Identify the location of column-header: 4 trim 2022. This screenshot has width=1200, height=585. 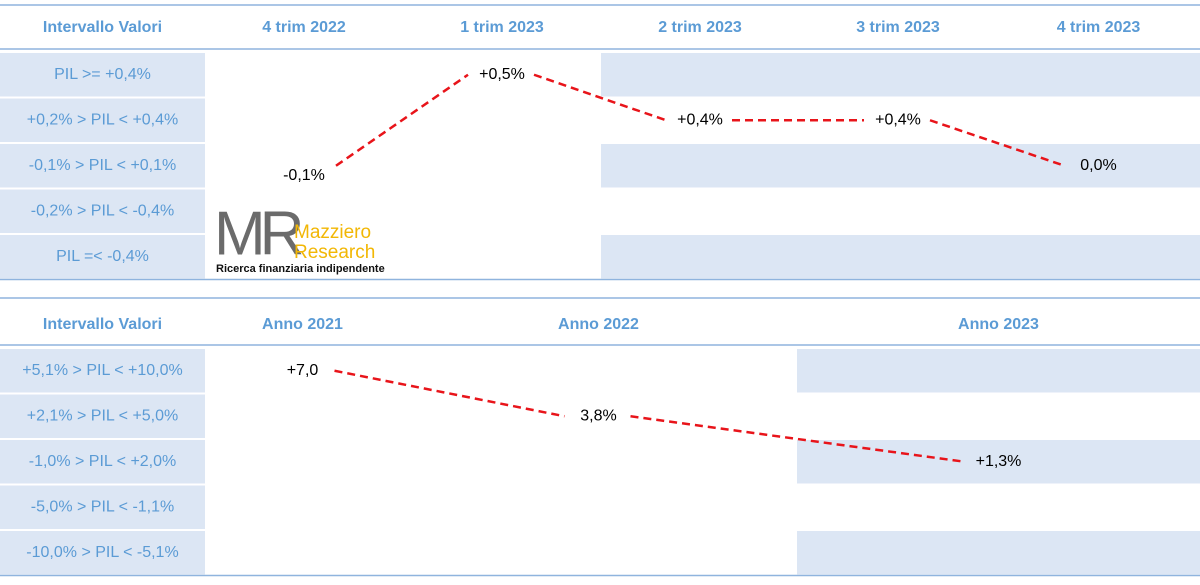
(304, 27).